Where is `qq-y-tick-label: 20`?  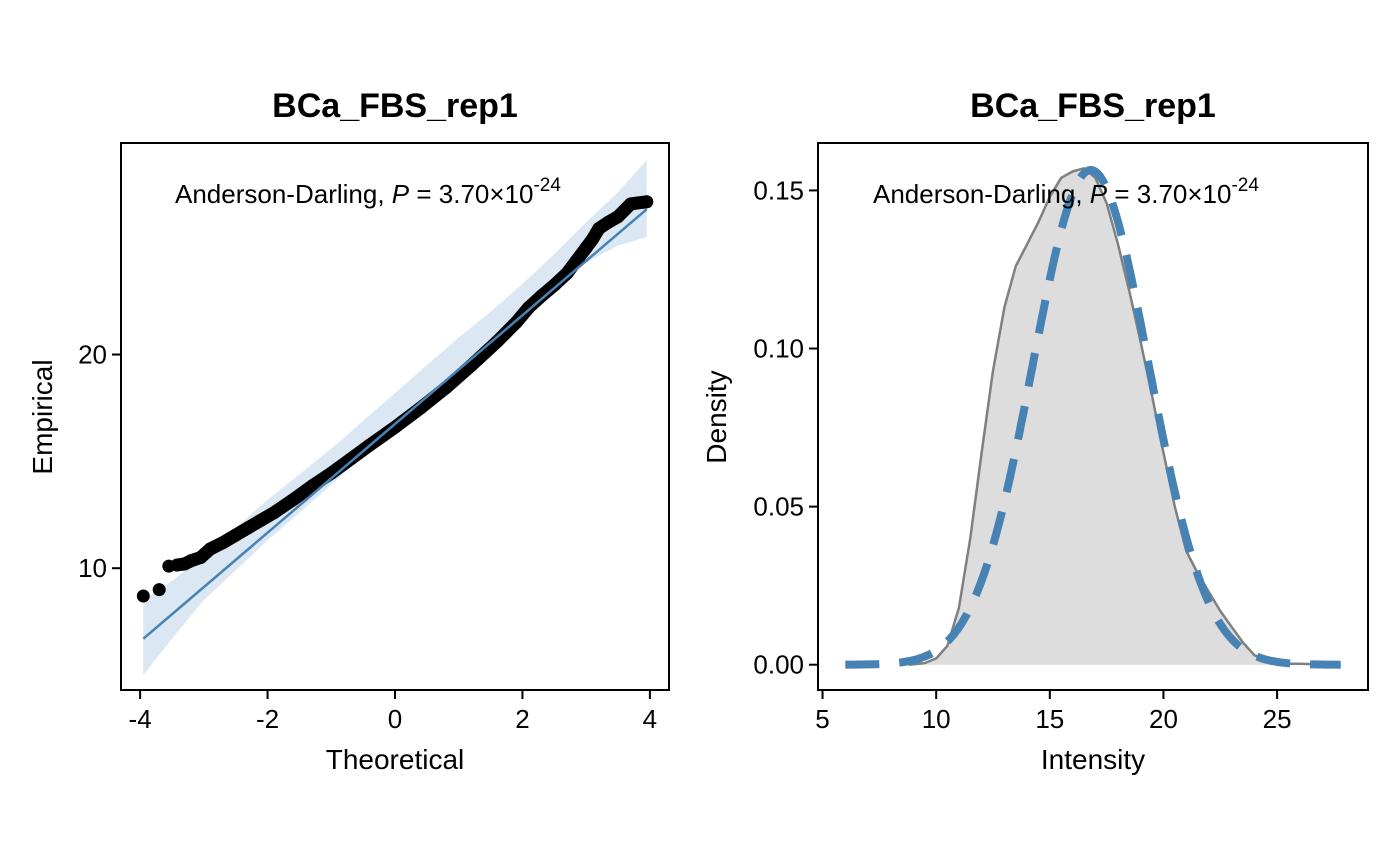 qq-y-tick-label: 20 is located at coordinates (92, 355).